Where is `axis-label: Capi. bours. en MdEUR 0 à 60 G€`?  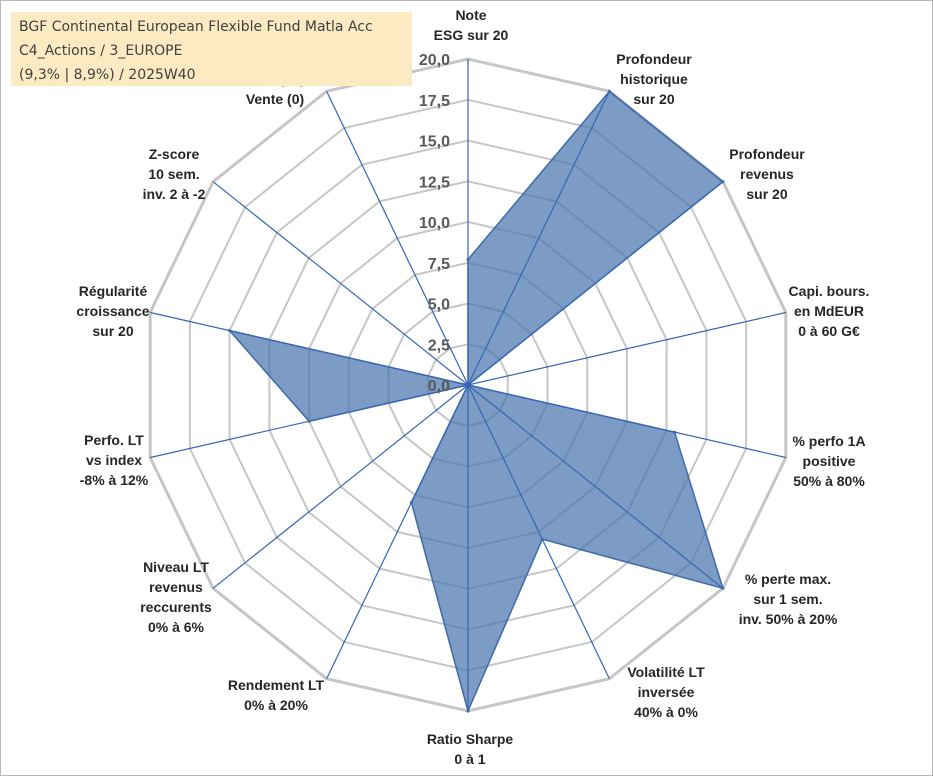
axis-label: Capi. bours. en MdEUR 0 à 60 G€ is located at coordinates (829, 311).